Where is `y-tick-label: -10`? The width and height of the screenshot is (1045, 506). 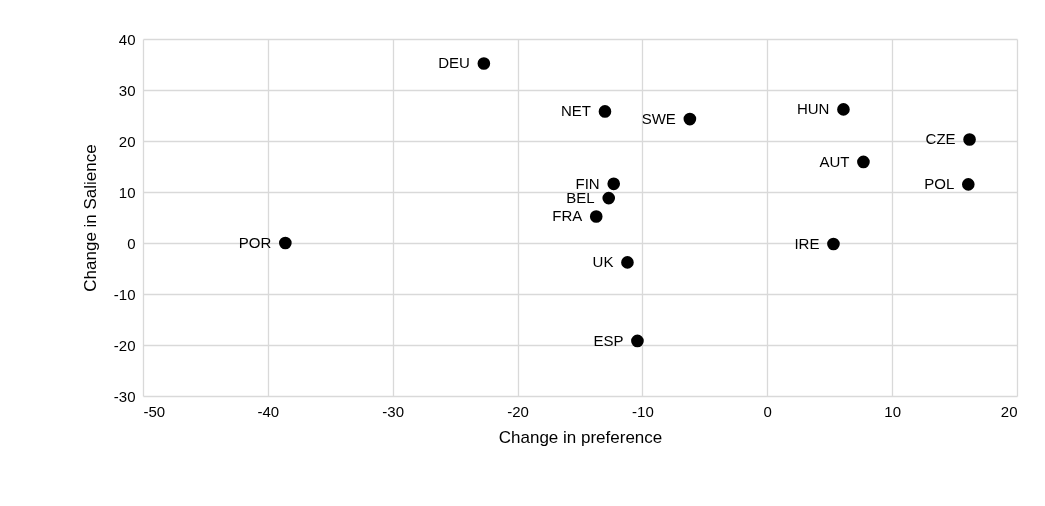
y-tick-label: -10 is located at coordinates (124, 294).